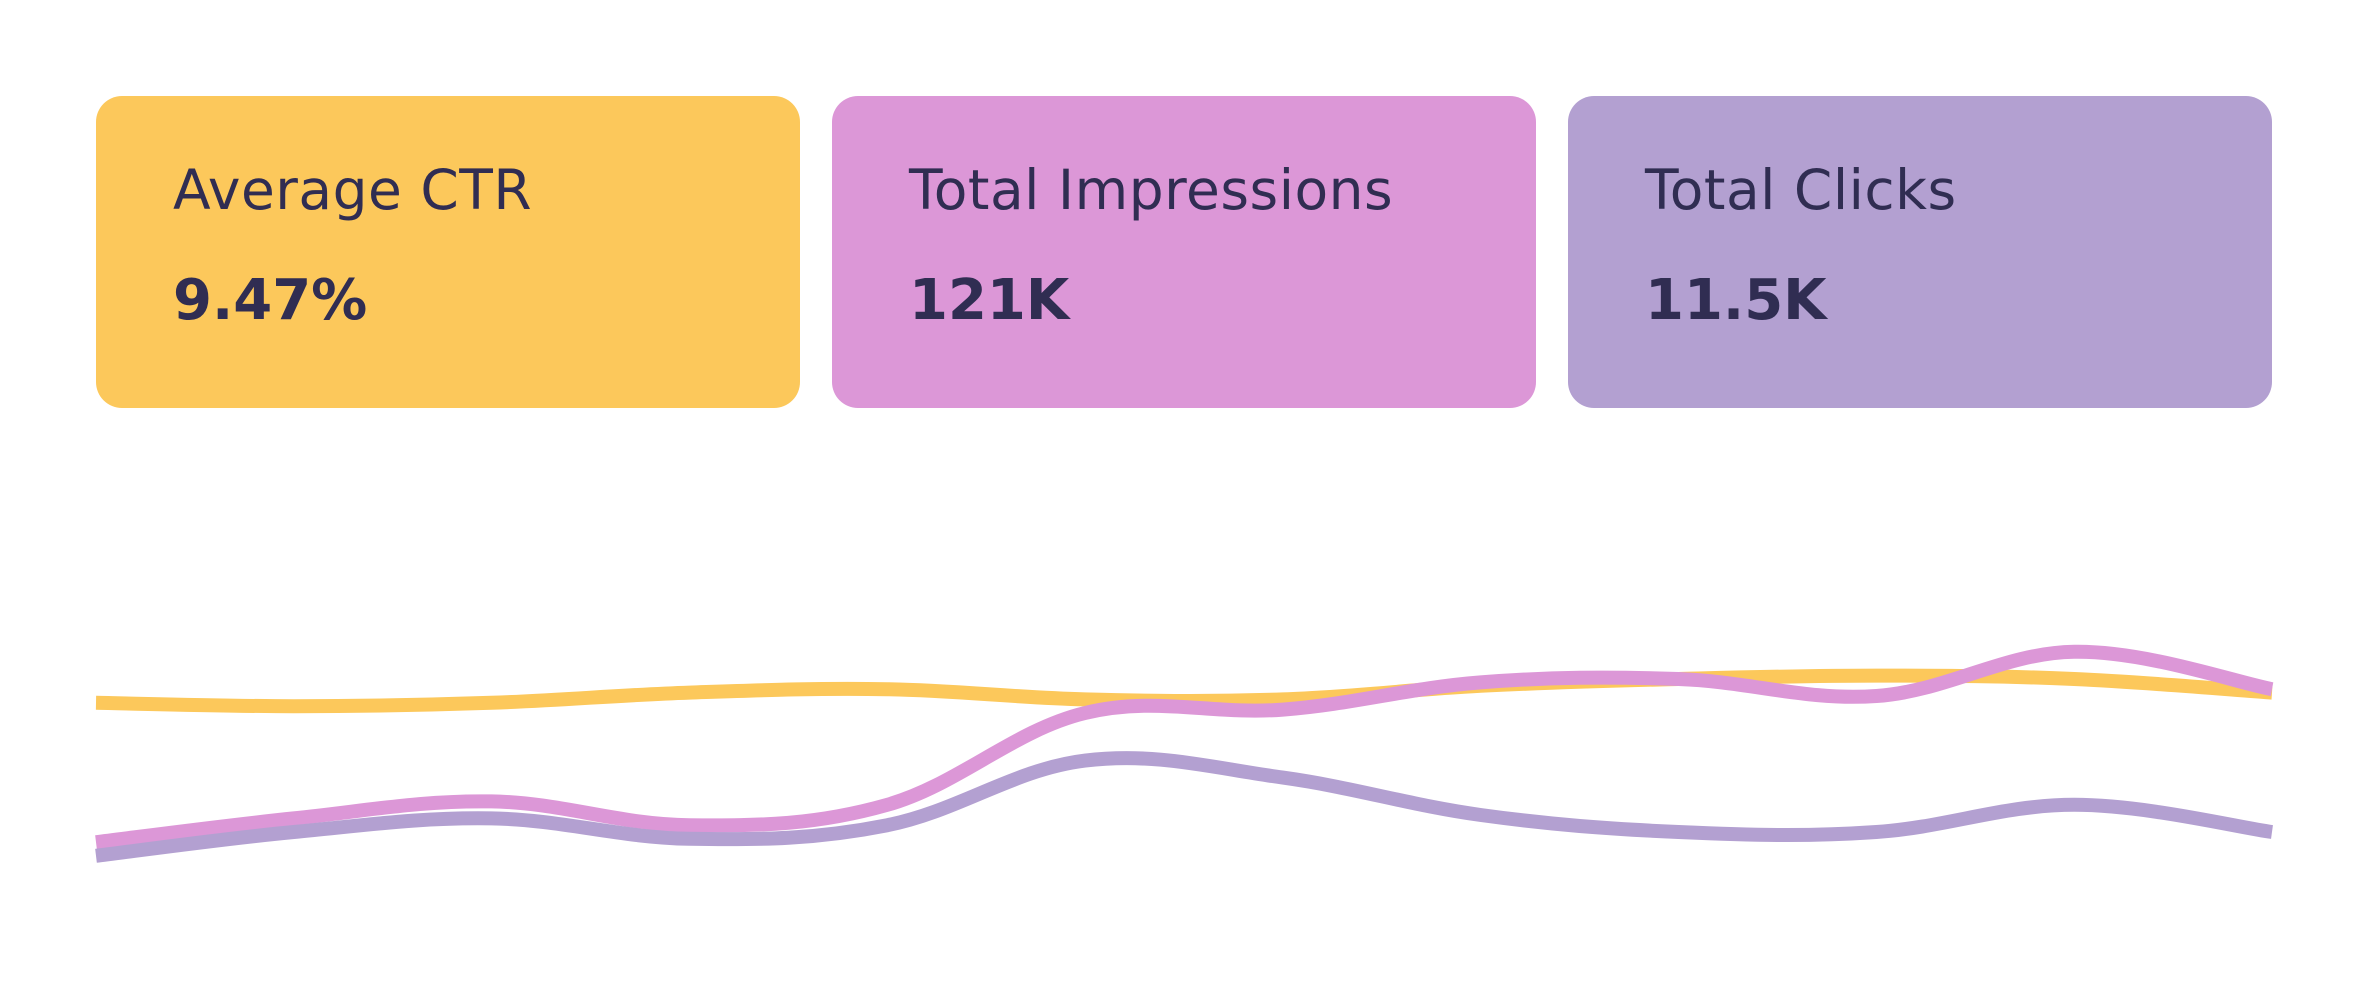 The image size is (2368, 988). I want to click on total-impressions-card: Total Impressions 121K, so click(1184, 252).